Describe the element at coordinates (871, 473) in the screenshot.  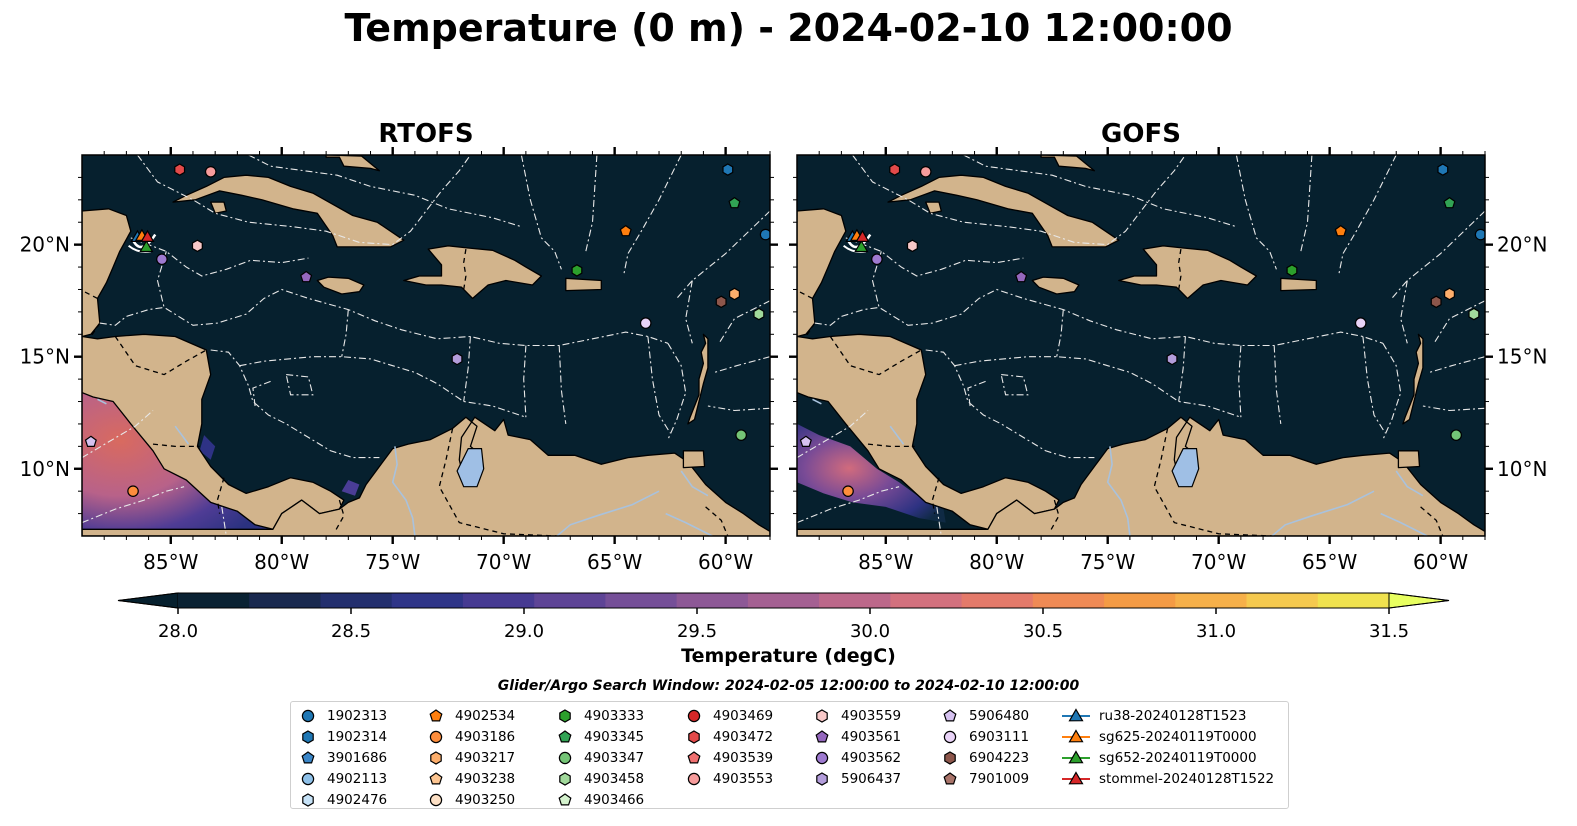
I see `warm-water-region` at that location.